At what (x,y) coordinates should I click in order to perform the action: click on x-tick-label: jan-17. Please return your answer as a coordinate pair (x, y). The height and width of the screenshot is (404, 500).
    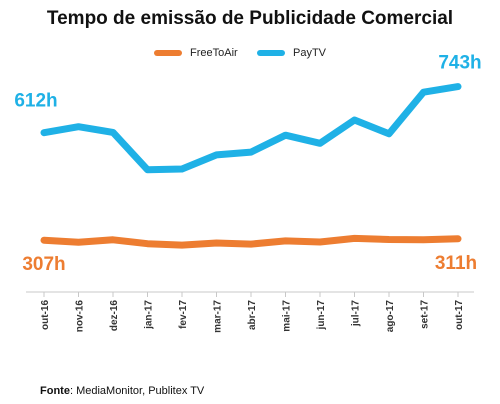
    Looking at the image, I should click on (149, 315).